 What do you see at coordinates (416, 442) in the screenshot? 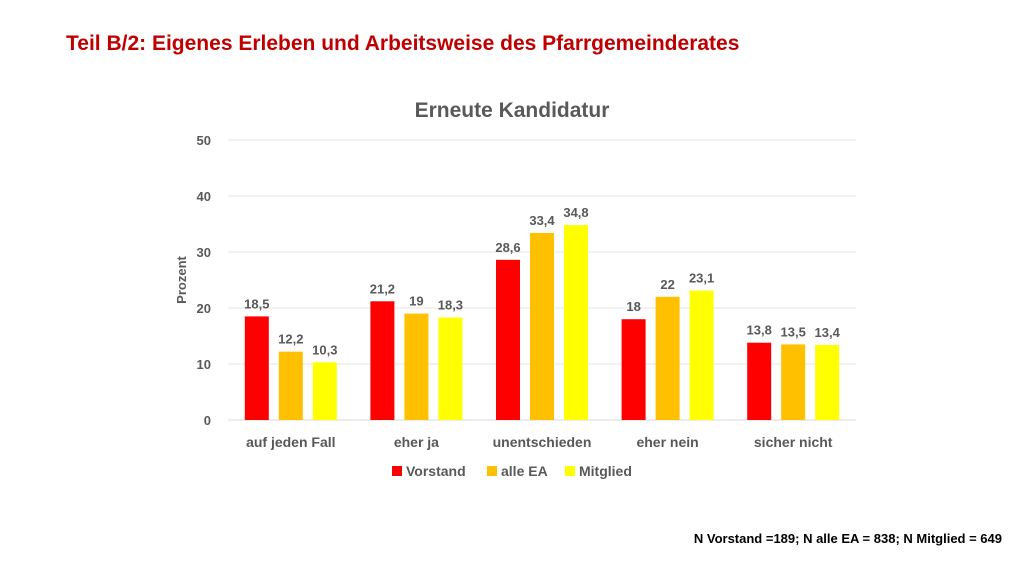
I see `x-tick-label: eher ja` at bounding box center [416, 442].